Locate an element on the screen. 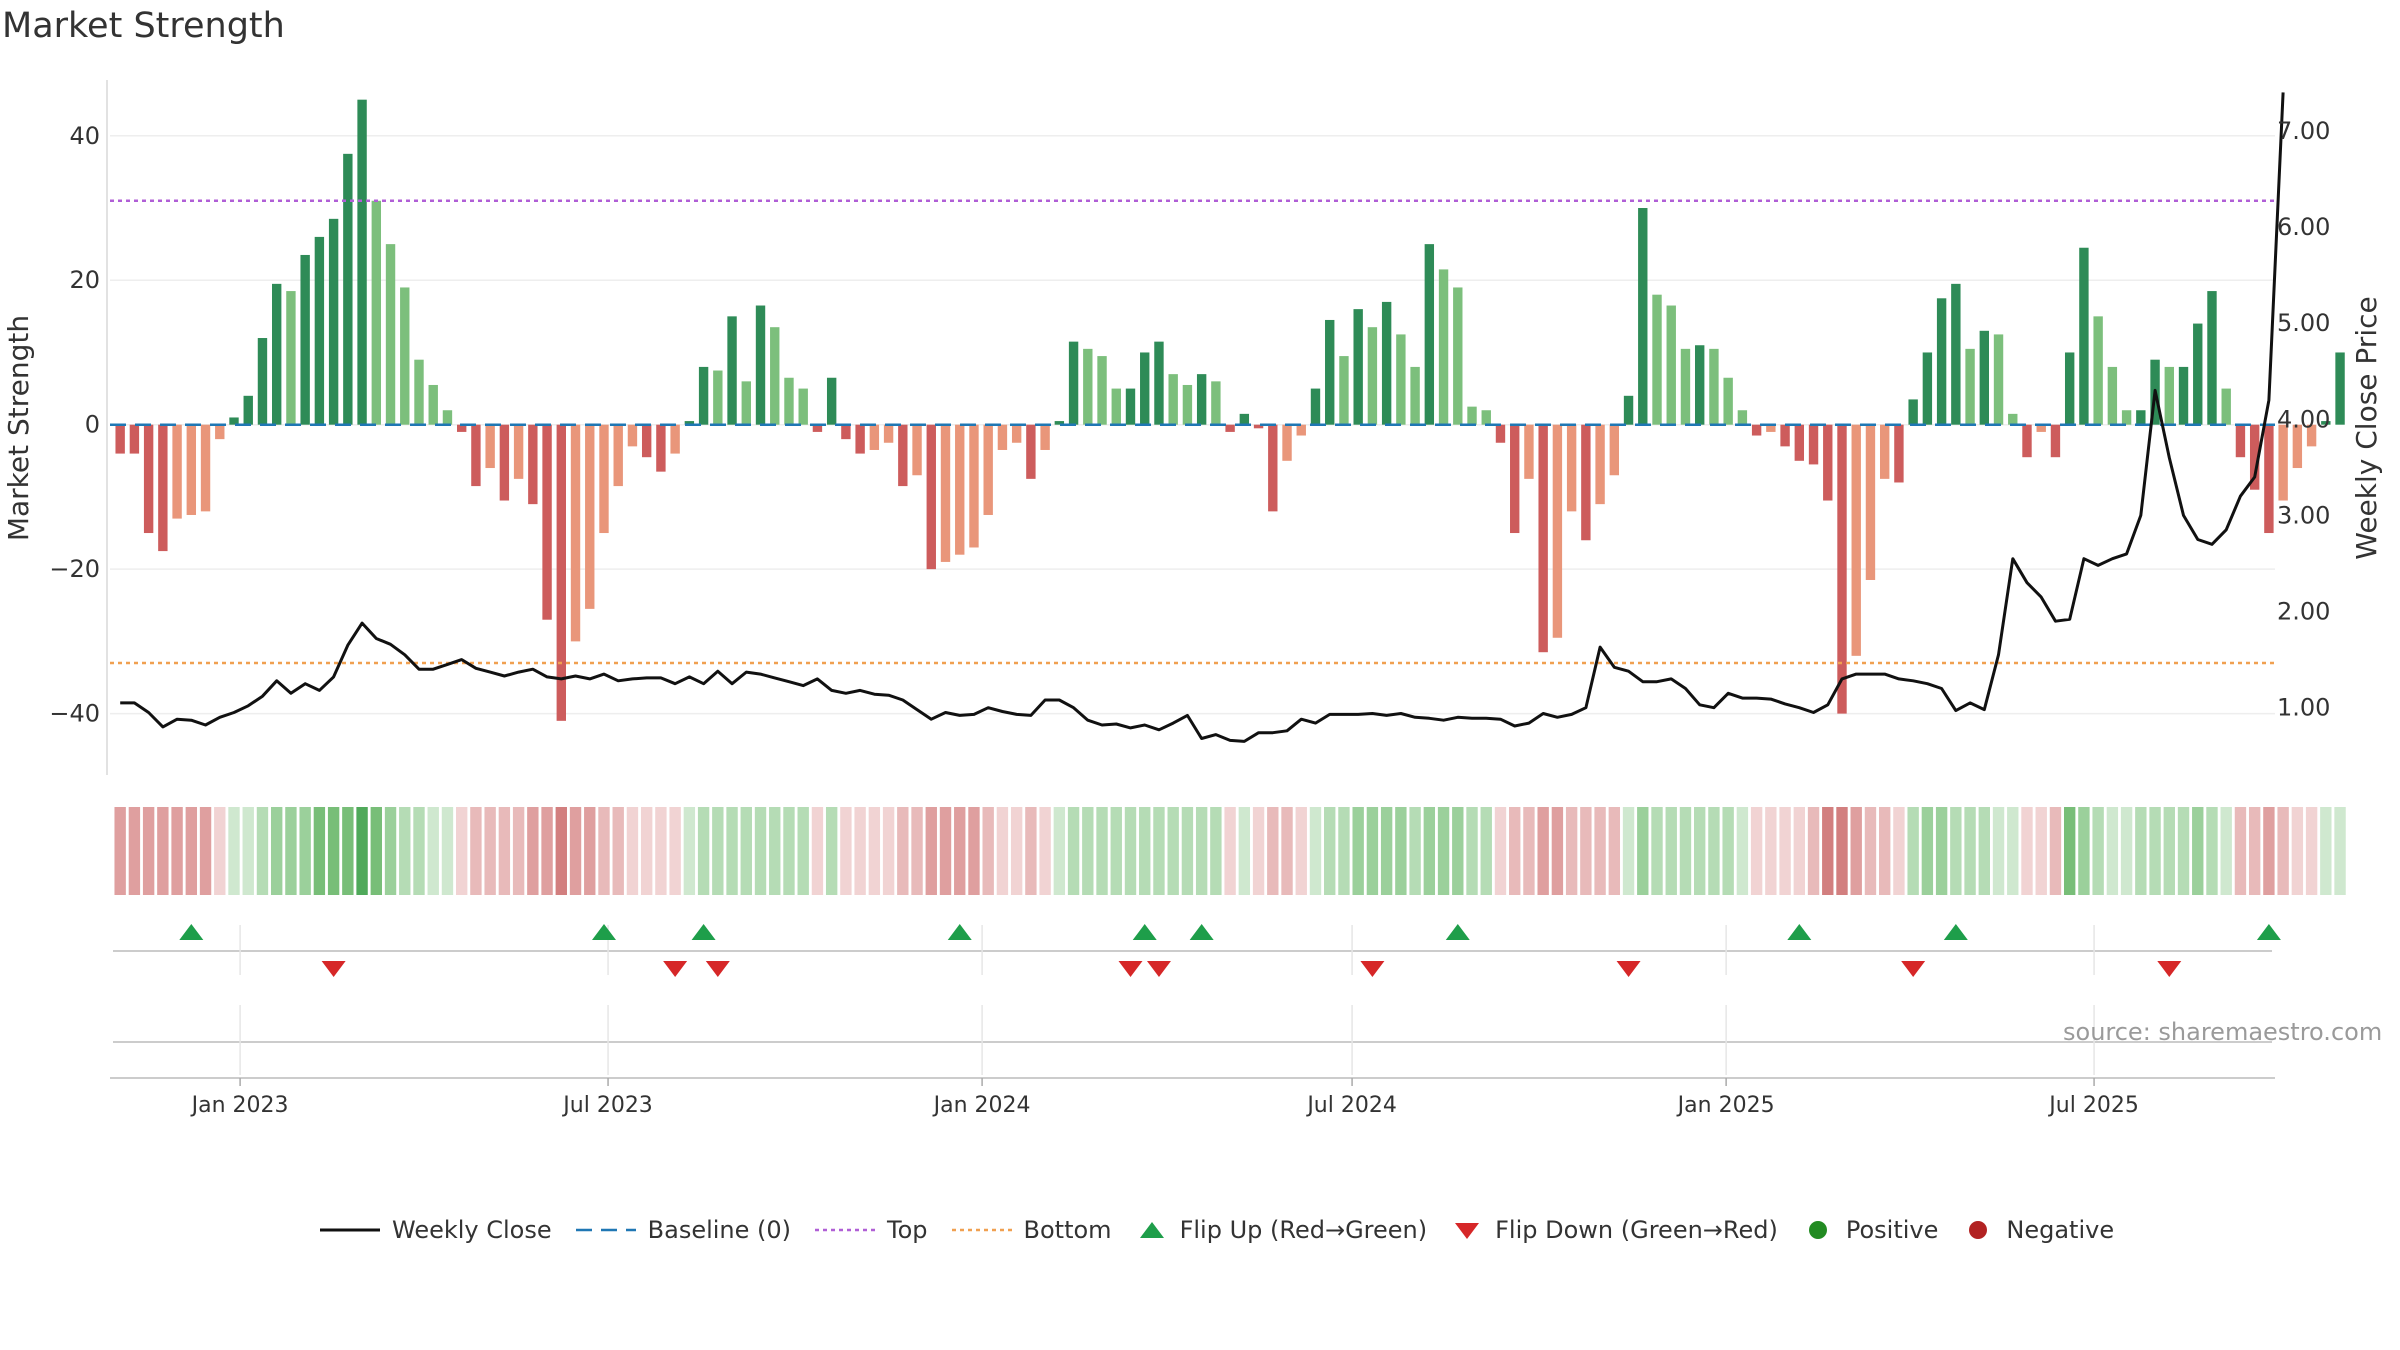 The width and height of the screenshot is (2400, 1350). baseline-dash-icon is located at coordinates (605, 1230).